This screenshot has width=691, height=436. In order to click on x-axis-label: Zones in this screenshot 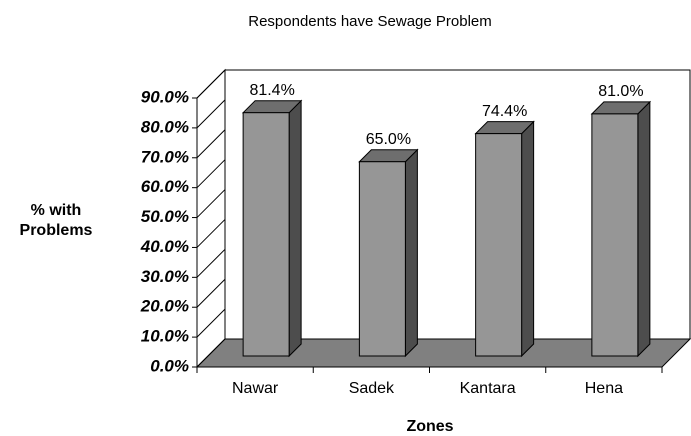, I will do `click(429, 426)`.